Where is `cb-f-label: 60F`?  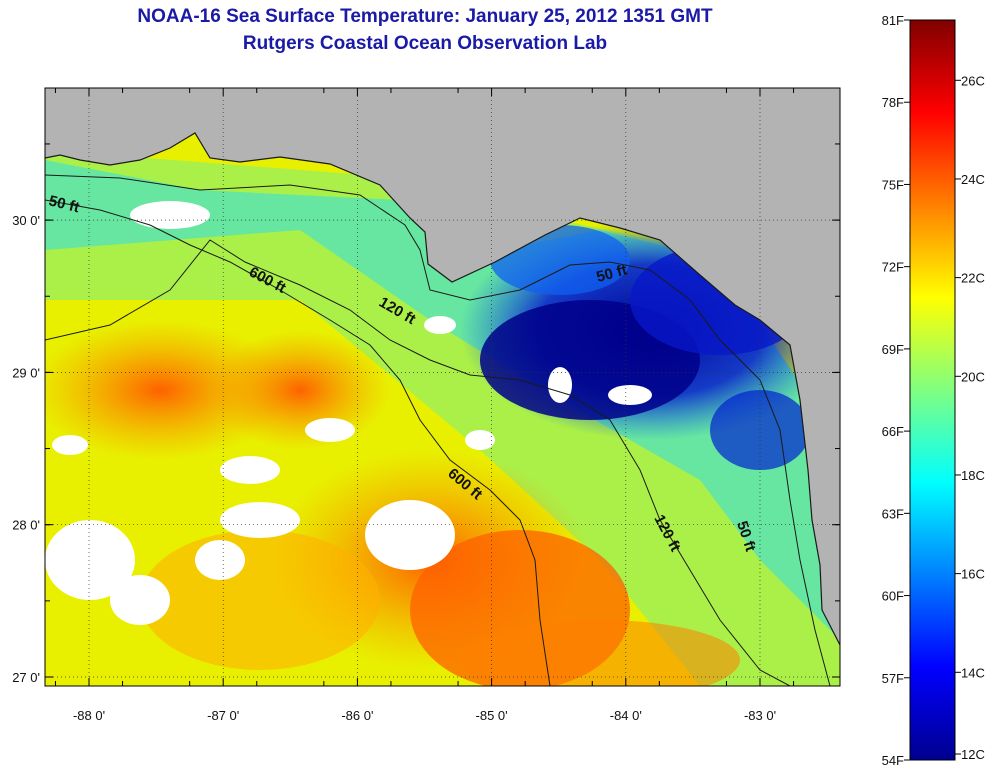 cb-f-label: 60F is located at coordinates (893, 596).